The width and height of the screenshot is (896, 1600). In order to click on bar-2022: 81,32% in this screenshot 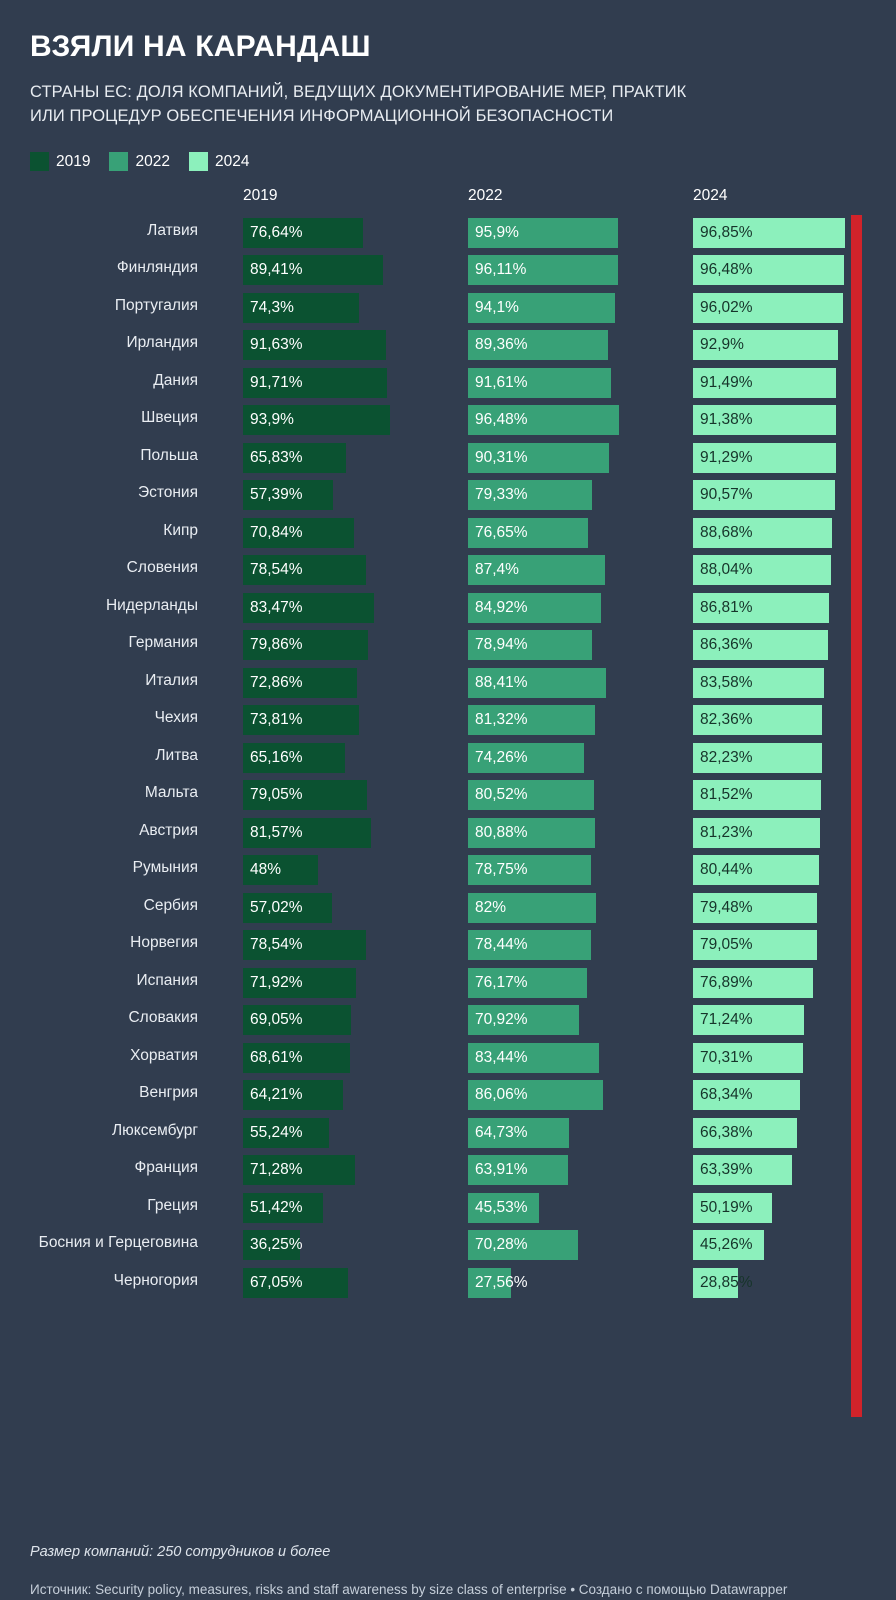, I will do `click(532, 720)`.